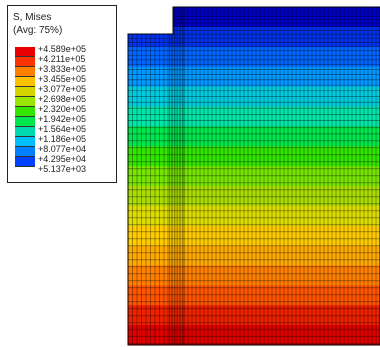 Image resolution: width=380 pixels, height=347 pixels. Describe the element at coordinates (62, 149) in the screenshot. I see `legend-label: +8.077e+04` at that location.